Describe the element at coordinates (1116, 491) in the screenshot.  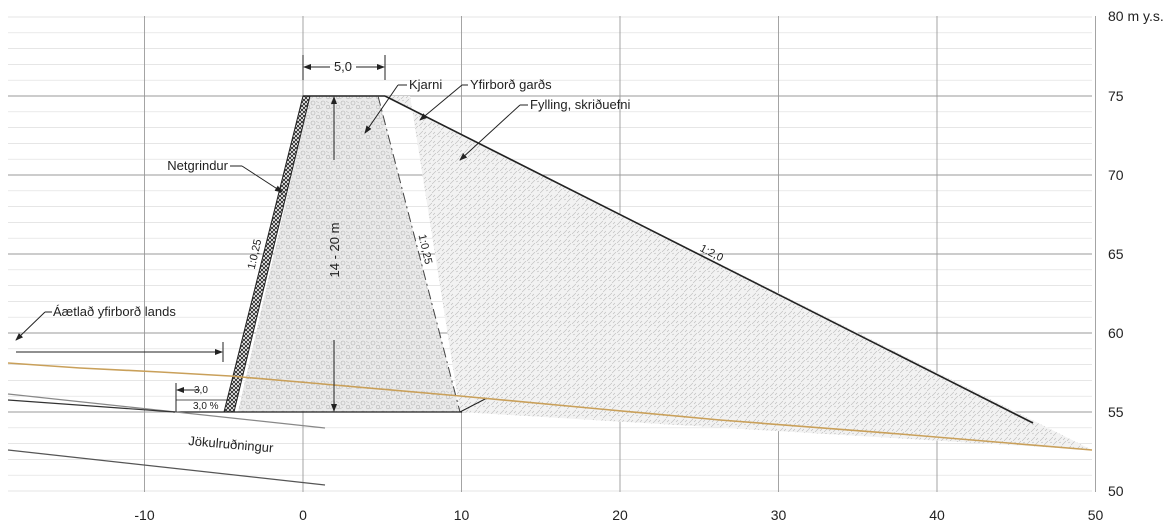
I see `y-tick-label: 50` at that location.